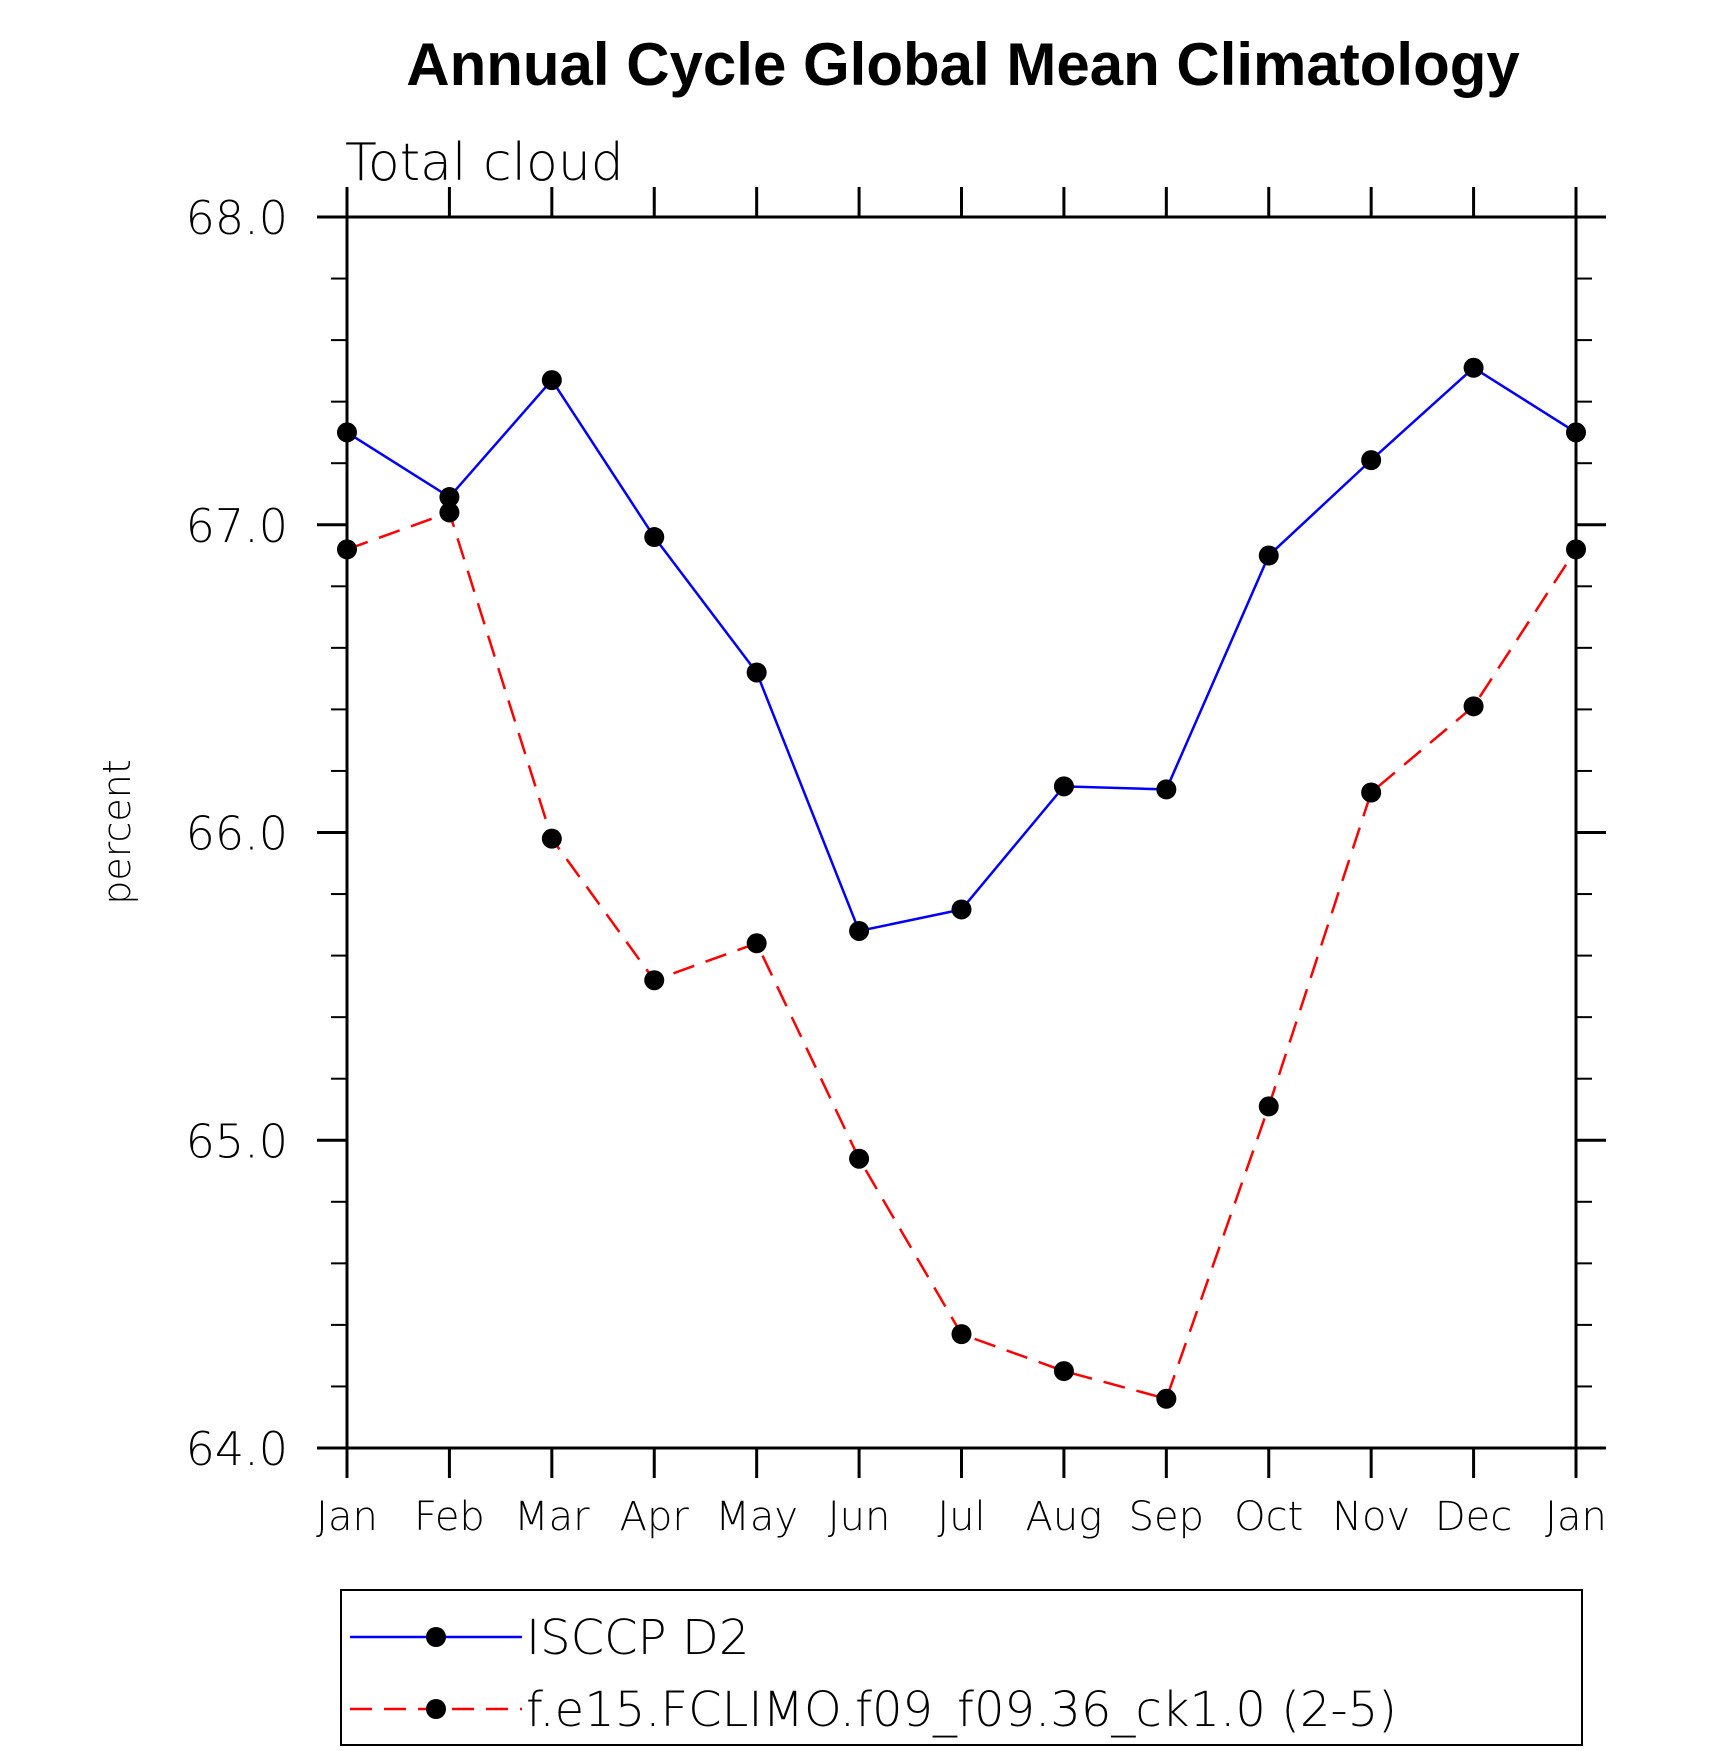 The height and width of the screenshot is (1751, 1710). I want to click on x-tick-label: Feb, so click(449, 1517).